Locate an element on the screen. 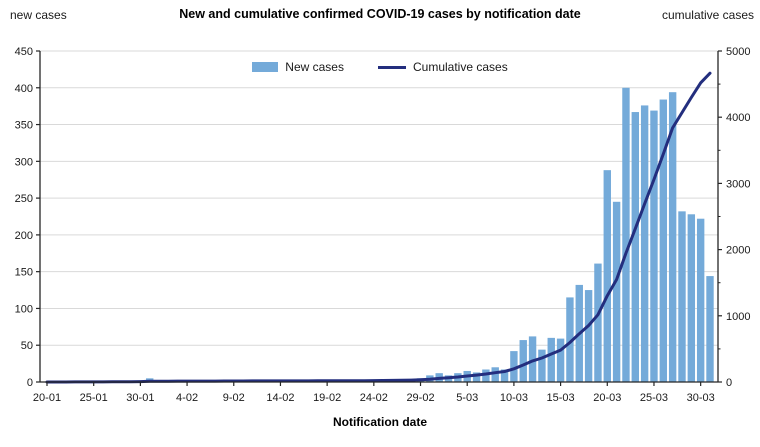 This screenshot has width=760, height=447. tick-label: 250 is located at coordinates (24, 199).